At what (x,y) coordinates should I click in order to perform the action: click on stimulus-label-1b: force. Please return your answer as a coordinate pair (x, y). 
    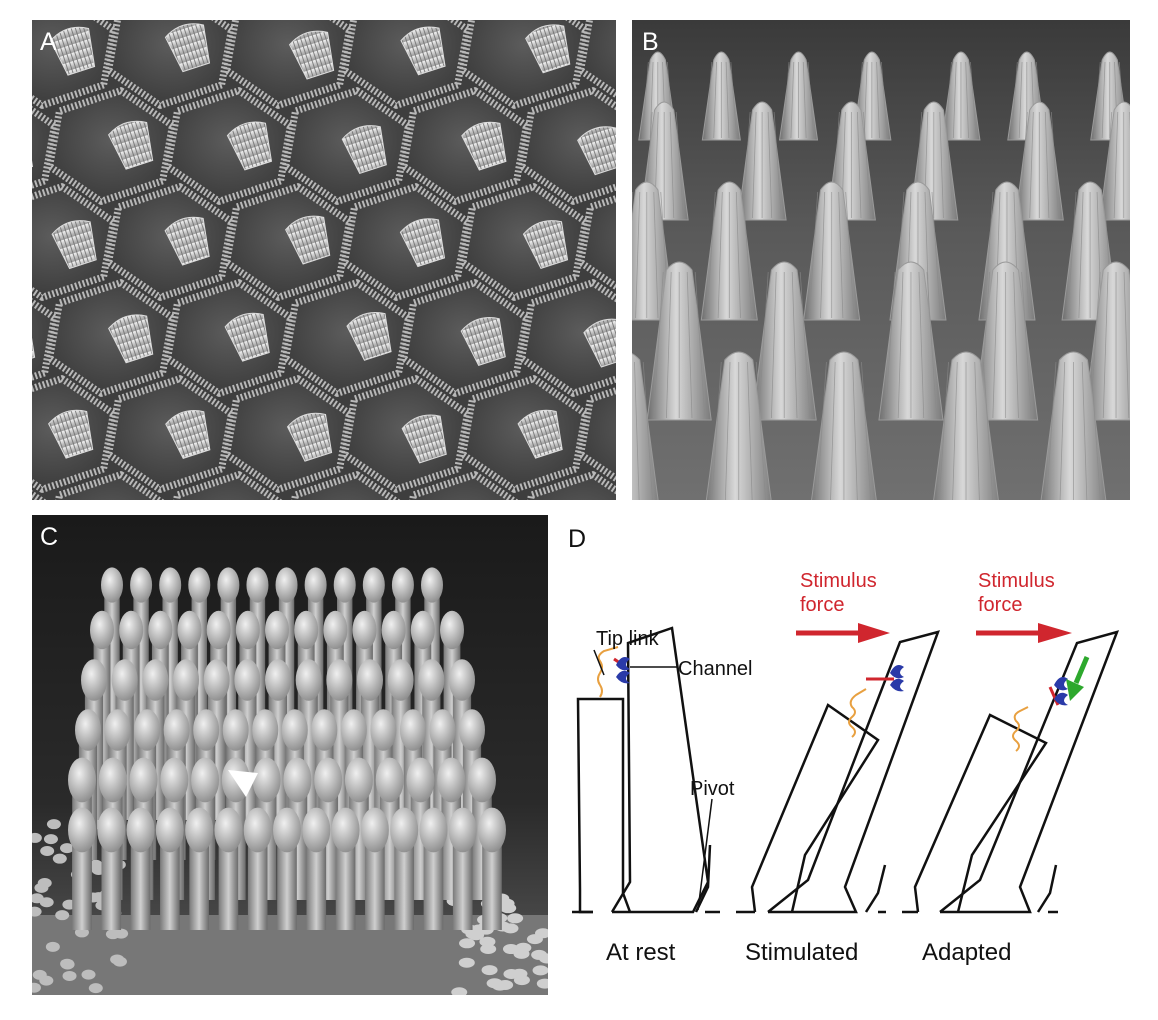
    Looking at the image, I should click on (822, 605).